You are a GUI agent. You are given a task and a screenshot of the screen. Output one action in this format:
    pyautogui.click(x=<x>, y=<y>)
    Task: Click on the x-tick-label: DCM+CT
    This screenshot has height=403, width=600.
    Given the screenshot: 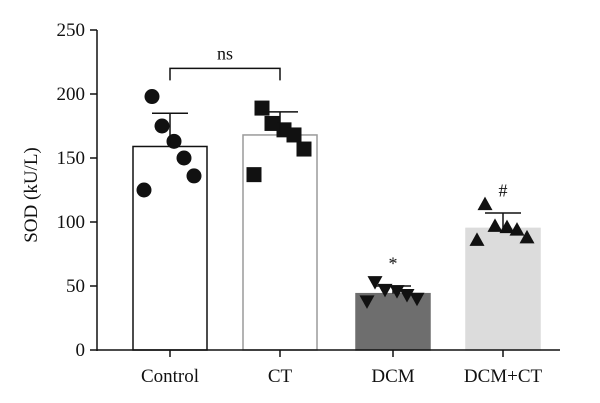 What is the action you would take?
    pyautogui.click(x=503, y=376)
    